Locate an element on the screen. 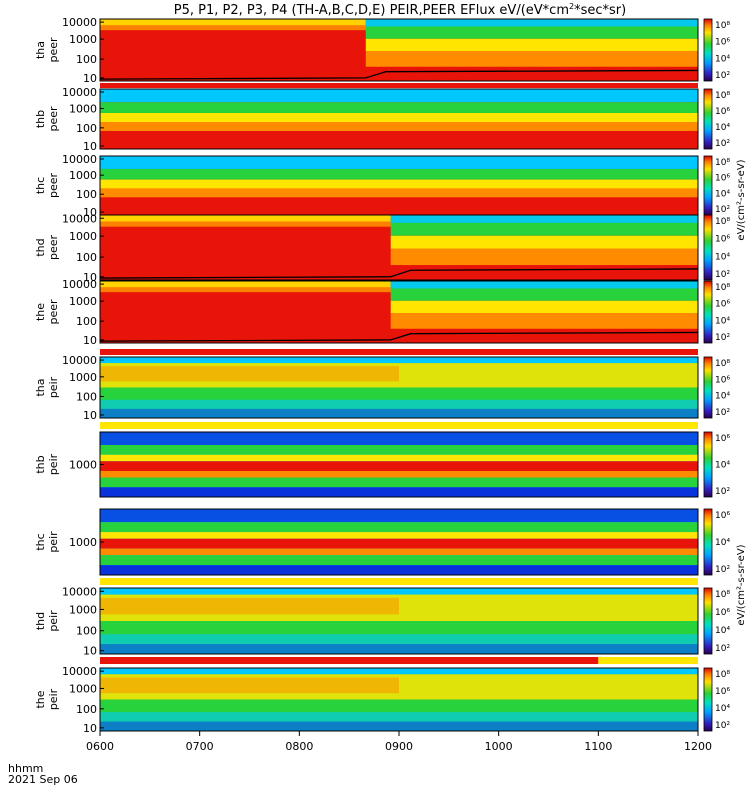 Image resolution: width=750 pixels, height=804 pixels. panel-label-probe: thd is located at coordinates (40, 621).